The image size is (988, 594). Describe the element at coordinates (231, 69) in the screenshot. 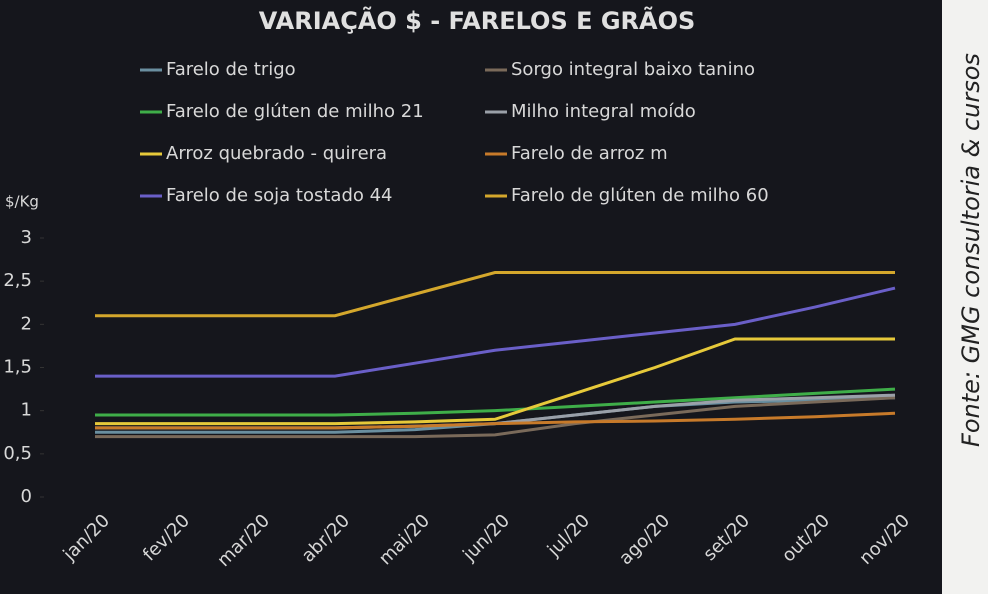

I see `legend-label: Farelo de trigo` at that location.